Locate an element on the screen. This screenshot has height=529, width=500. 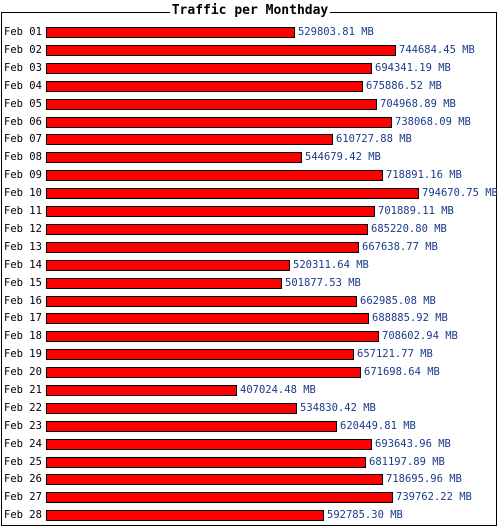
value-label: 685220.80 MB is located at coordinates (409, 229).